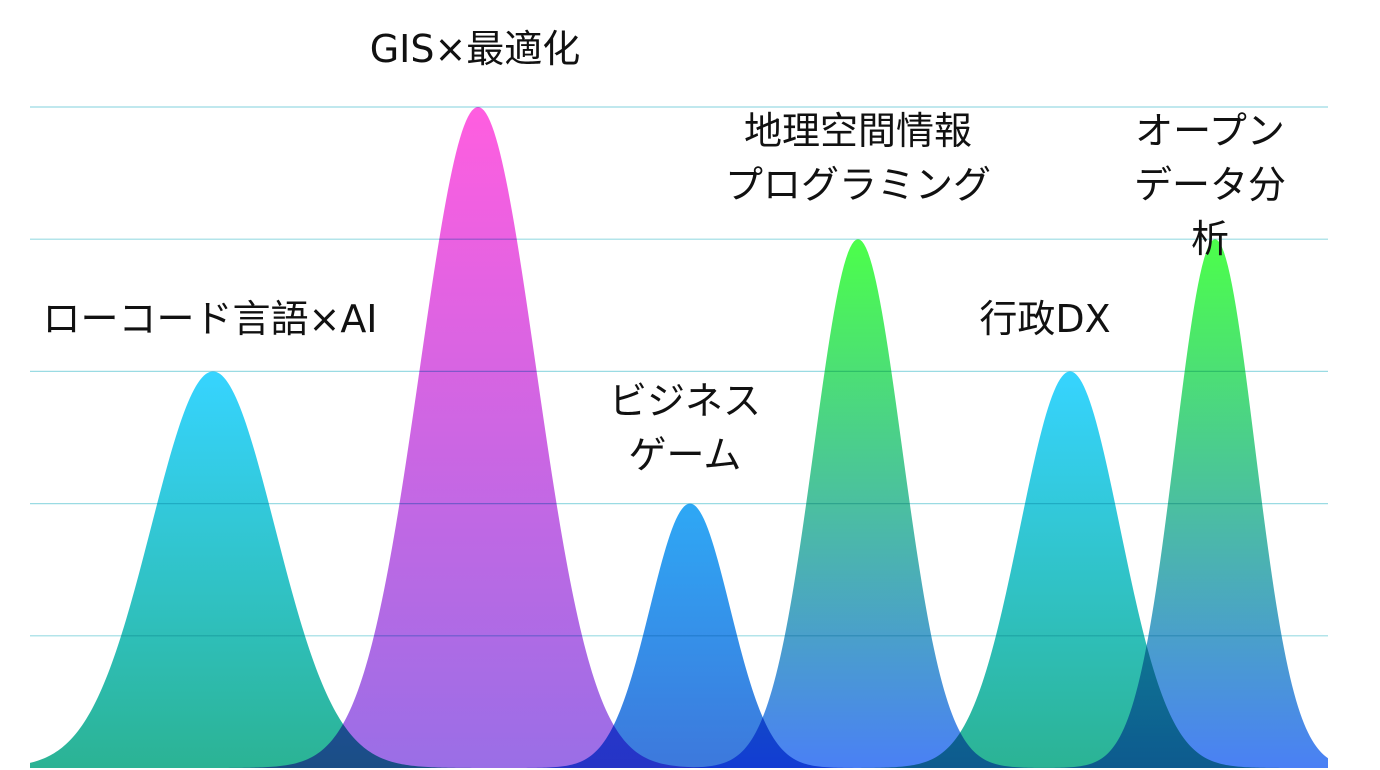  What do you see at coordinates (685, 428) in the screenshot?
I see `peak-label: ビジネス ゲーム` at bounding box center [685, 428].